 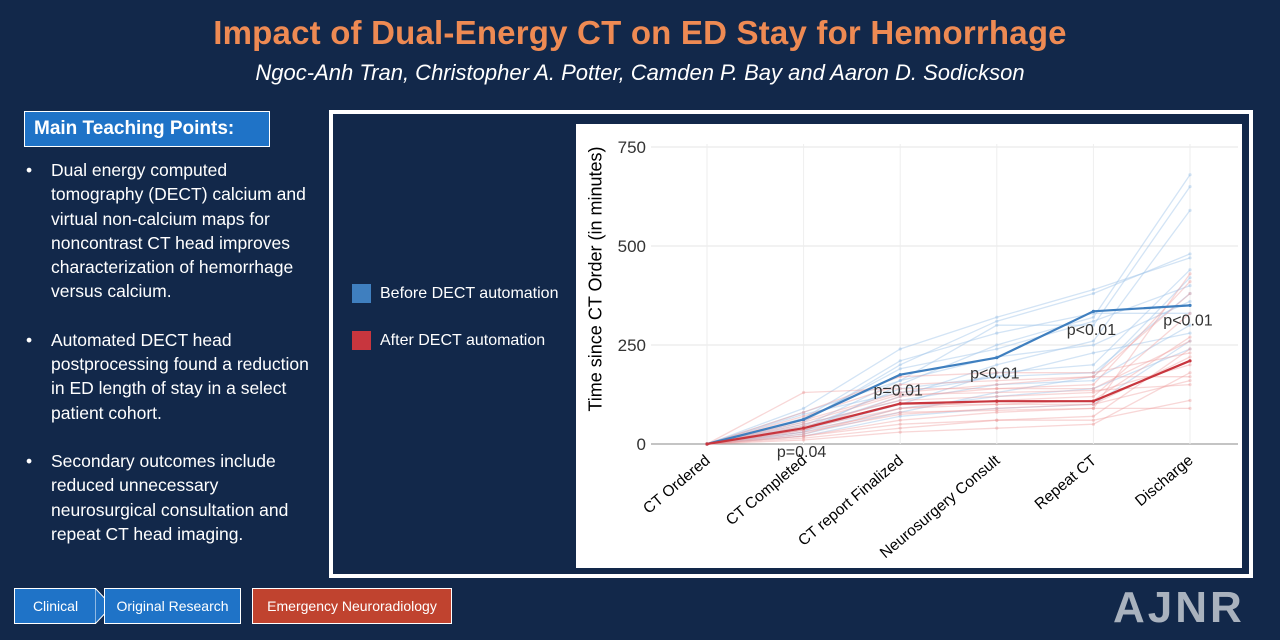 What do you see at coordinates (172, 606) in the screenshot?
I see `tag-original-research: Original Research` at bounding box center [172, 606].